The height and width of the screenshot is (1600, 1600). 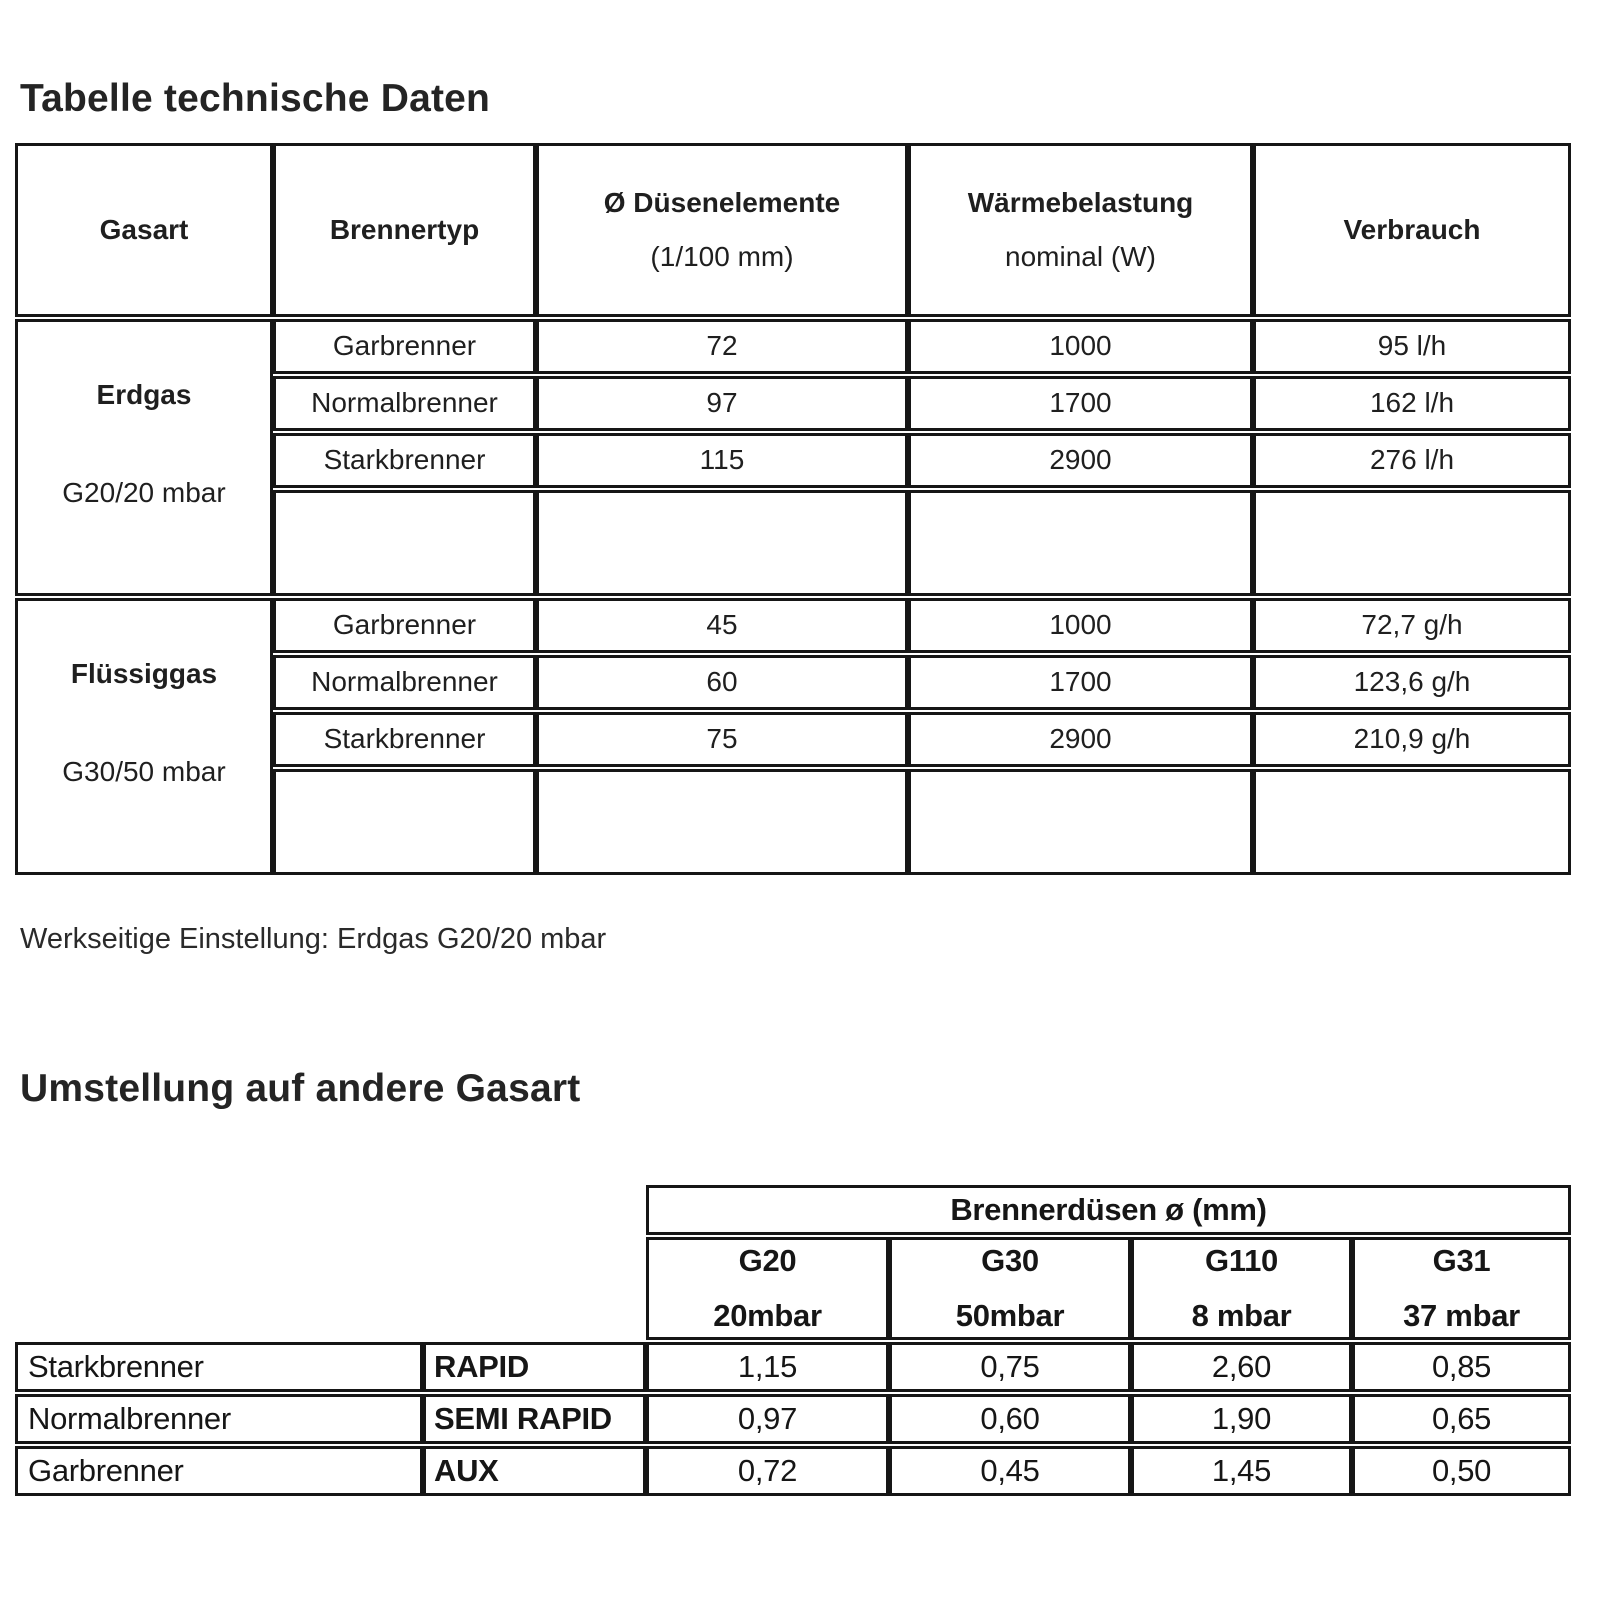 I want to click on col-header-verbrauch: Verbrauch, so click(x=1412, y=229).